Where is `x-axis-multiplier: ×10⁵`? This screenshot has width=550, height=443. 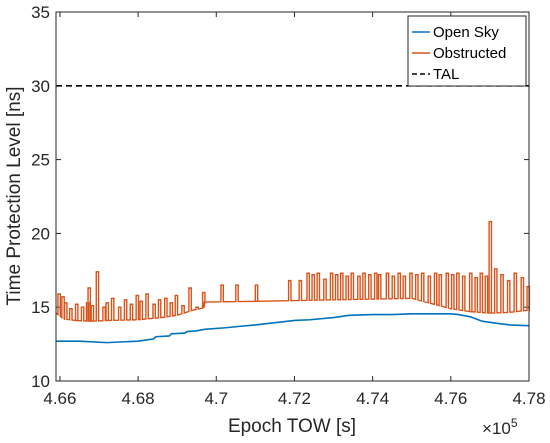 x-axis-multiplier: ×10⁵ is located at coordinates (500, 427).